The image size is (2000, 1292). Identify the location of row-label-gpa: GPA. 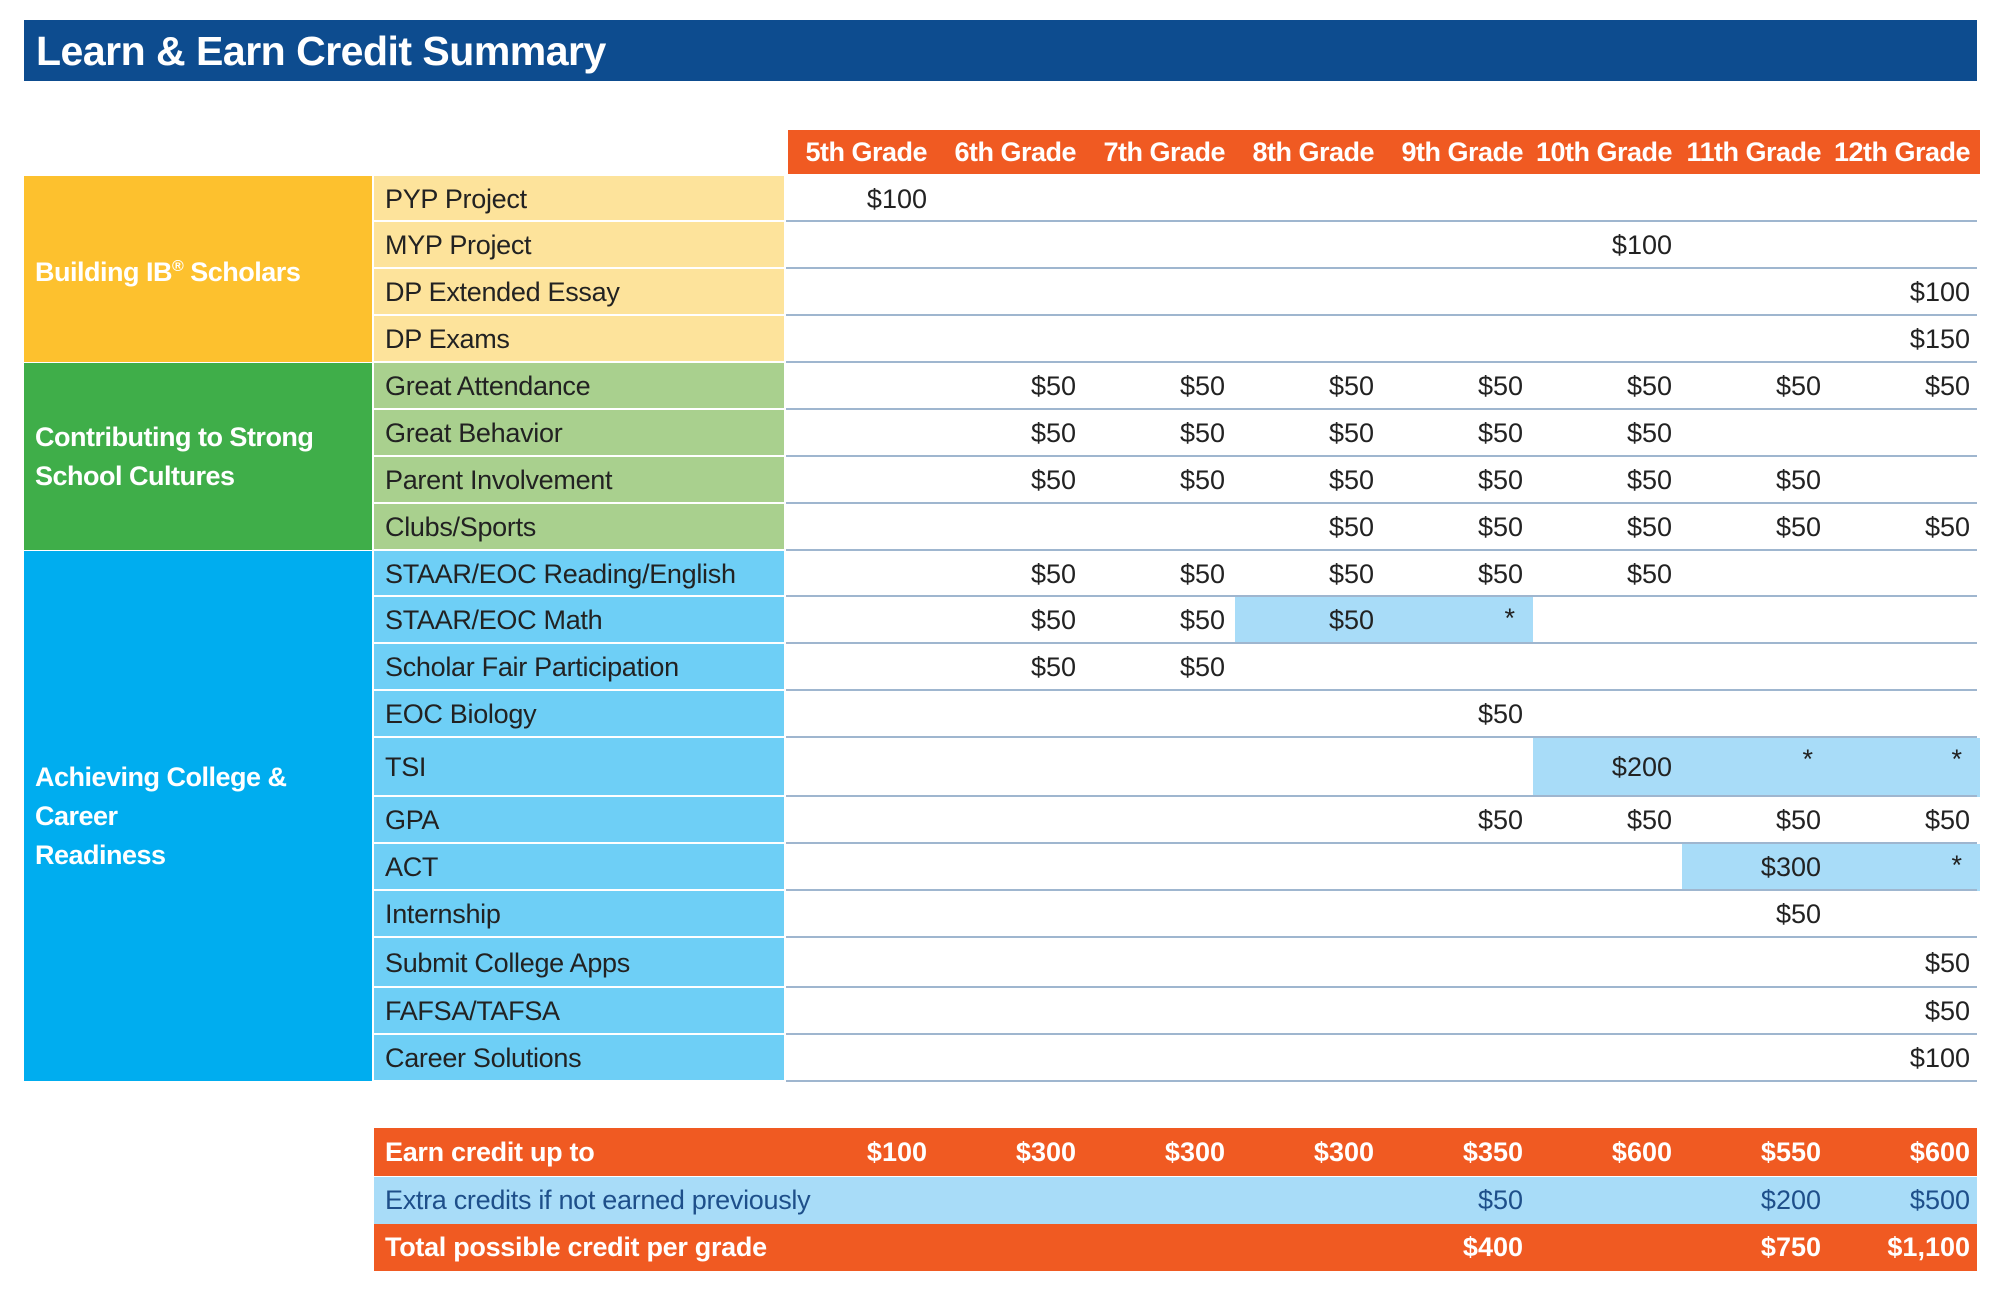
(579, 820).